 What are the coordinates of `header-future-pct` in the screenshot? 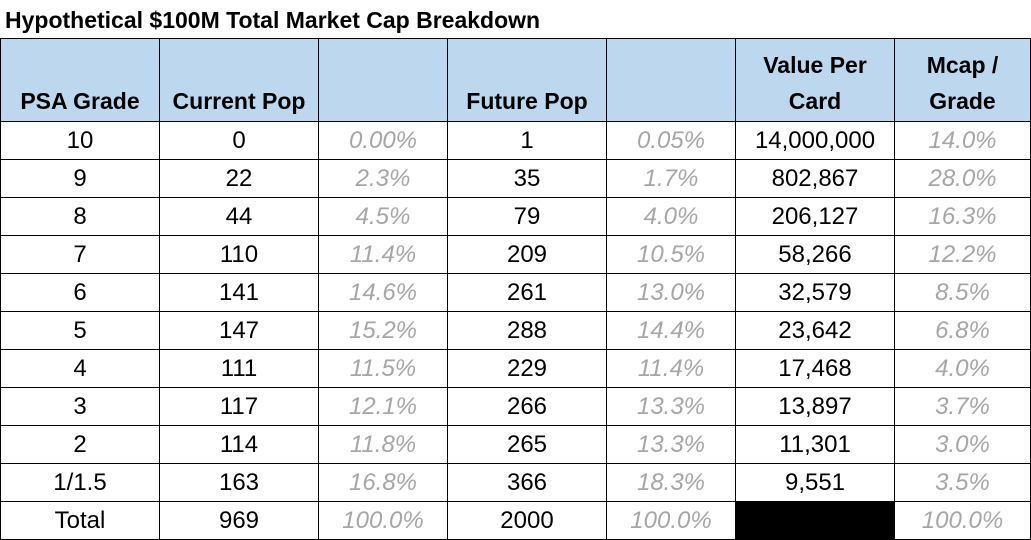 It's located at (671, 80).